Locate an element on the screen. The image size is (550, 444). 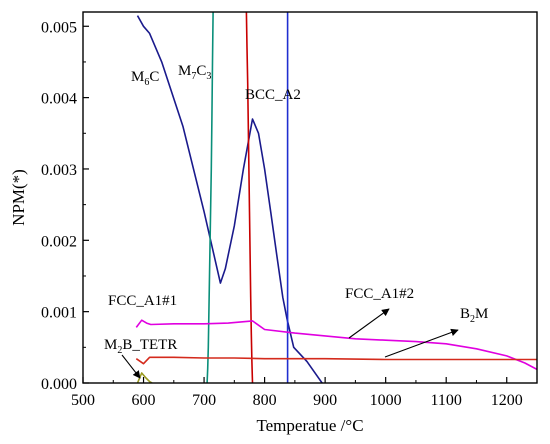
y-tick-label: 0.005 is located at coordinates (59, 27).